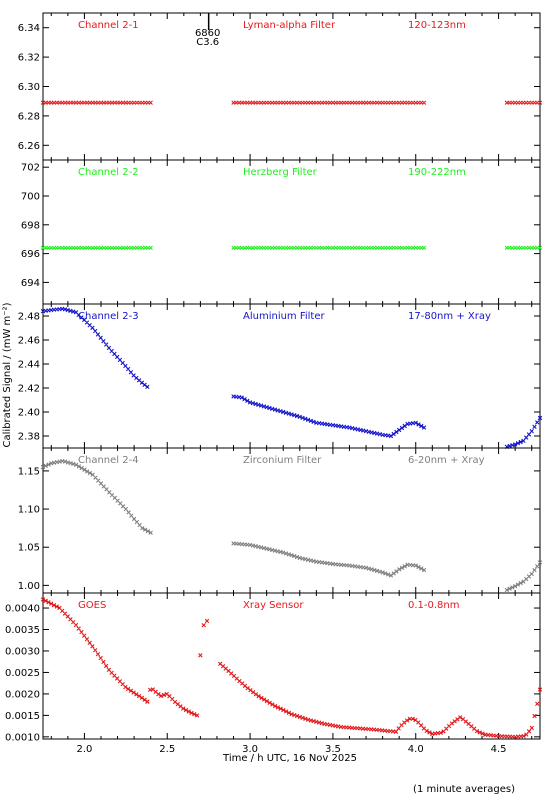 The width and height of the screenshot is (550, 800). Describe the element at coordinates (29, 116) in the screenshot. I see `y-tick-label: 6.28` at that location.